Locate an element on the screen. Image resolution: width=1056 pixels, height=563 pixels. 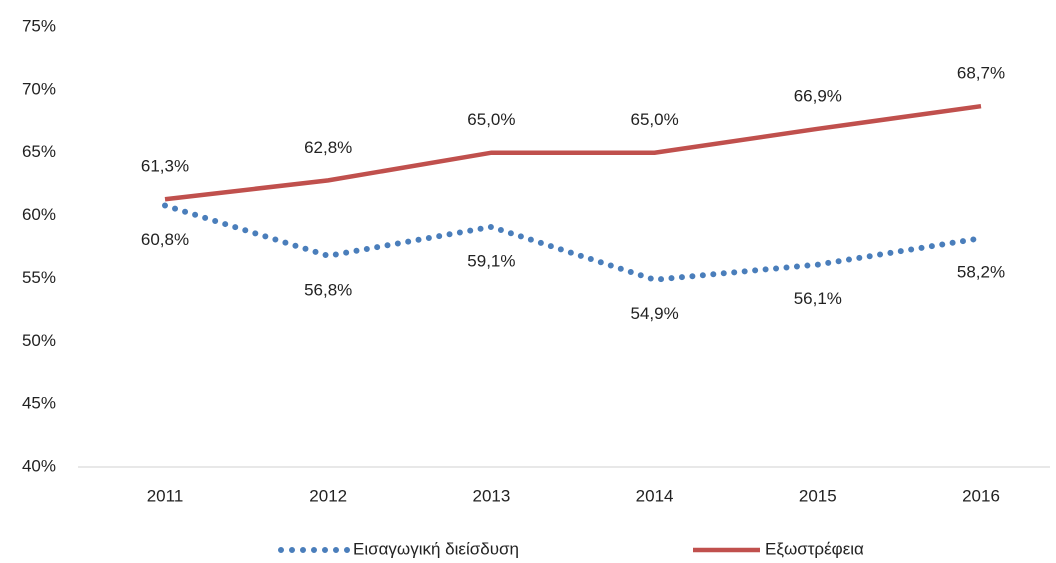
x-tick-label: 2016 is located at coordinates (981, 495).